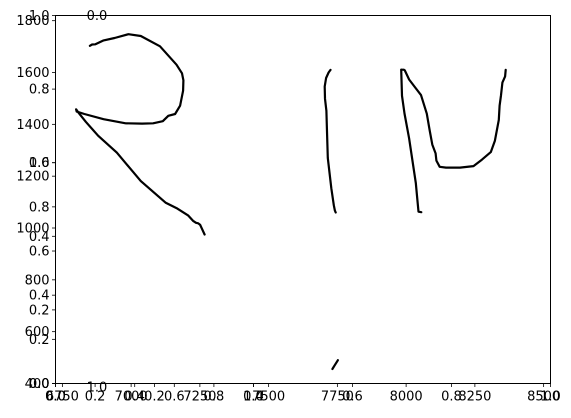 Image resolution: width=571 pixels, height=418 pixels. I want to click on axis-b-ytick-label: 1.0, so click(39, 163).